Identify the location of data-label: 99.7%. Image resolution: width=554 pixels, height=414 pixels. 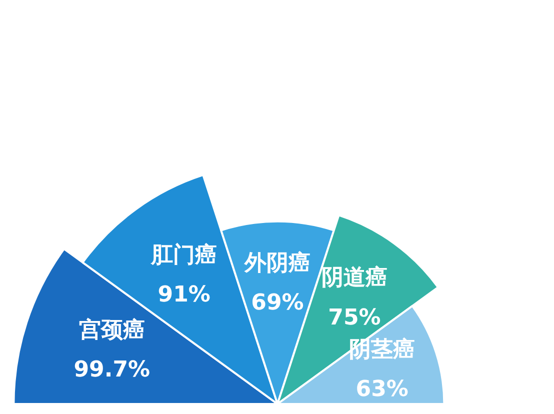
(112, 369).